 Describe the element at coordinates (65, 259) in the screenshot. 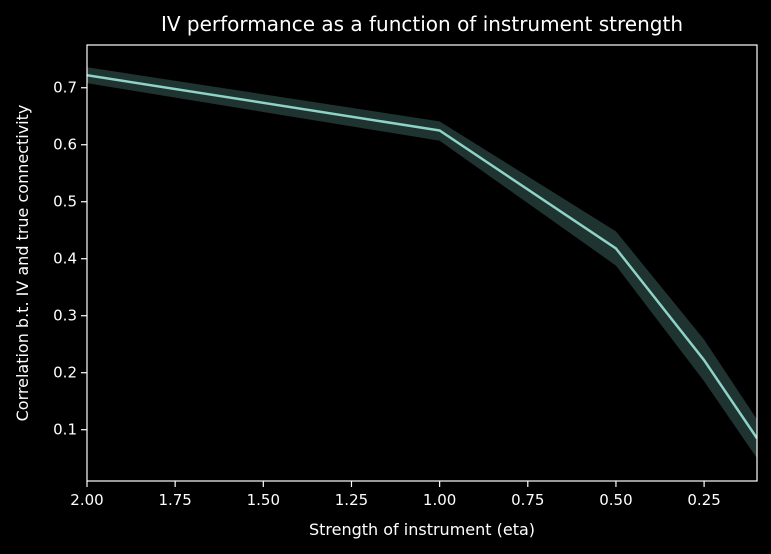

I see `y-tick-label: 0.4` at that location.